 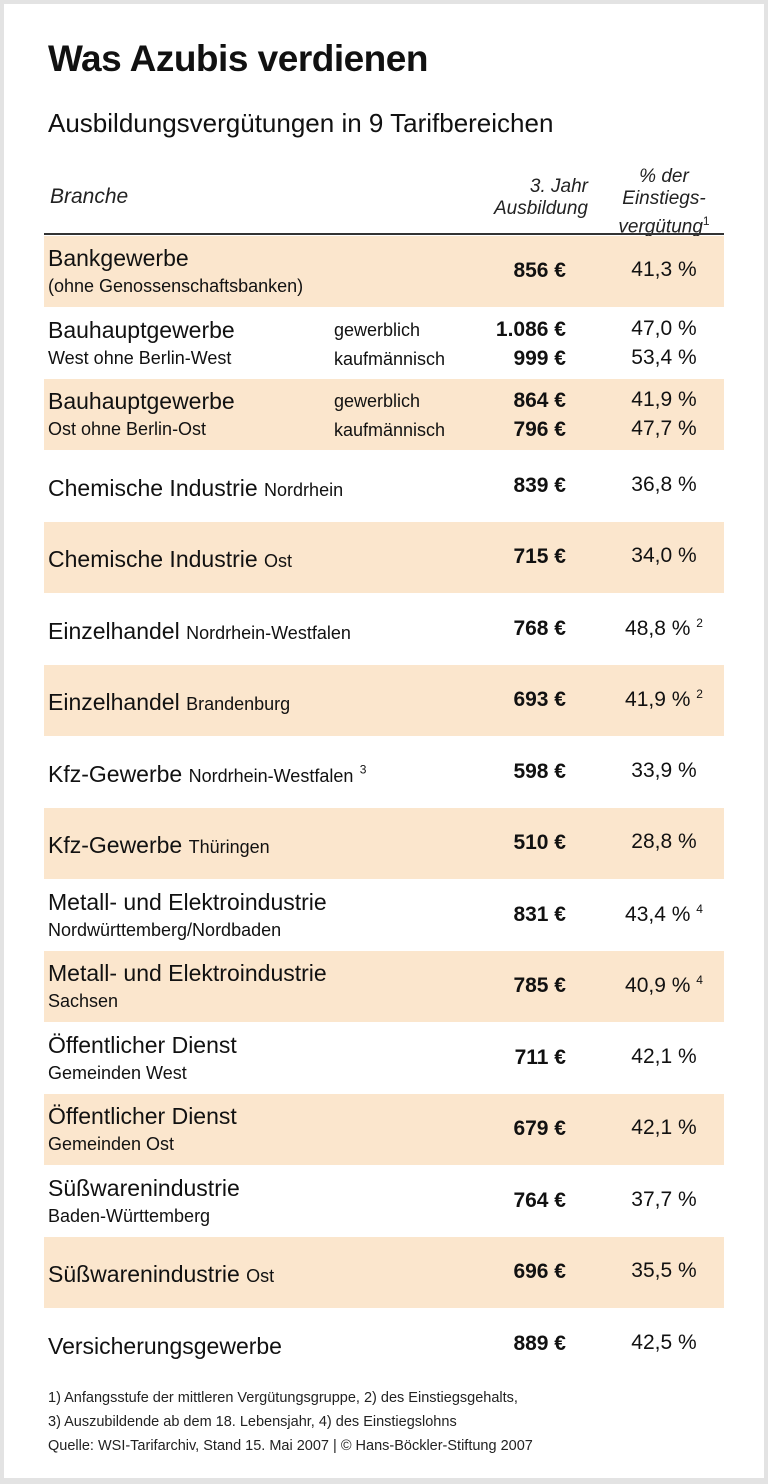 I want to click on header-line: Ausbildung, so click(x=540, y=208).